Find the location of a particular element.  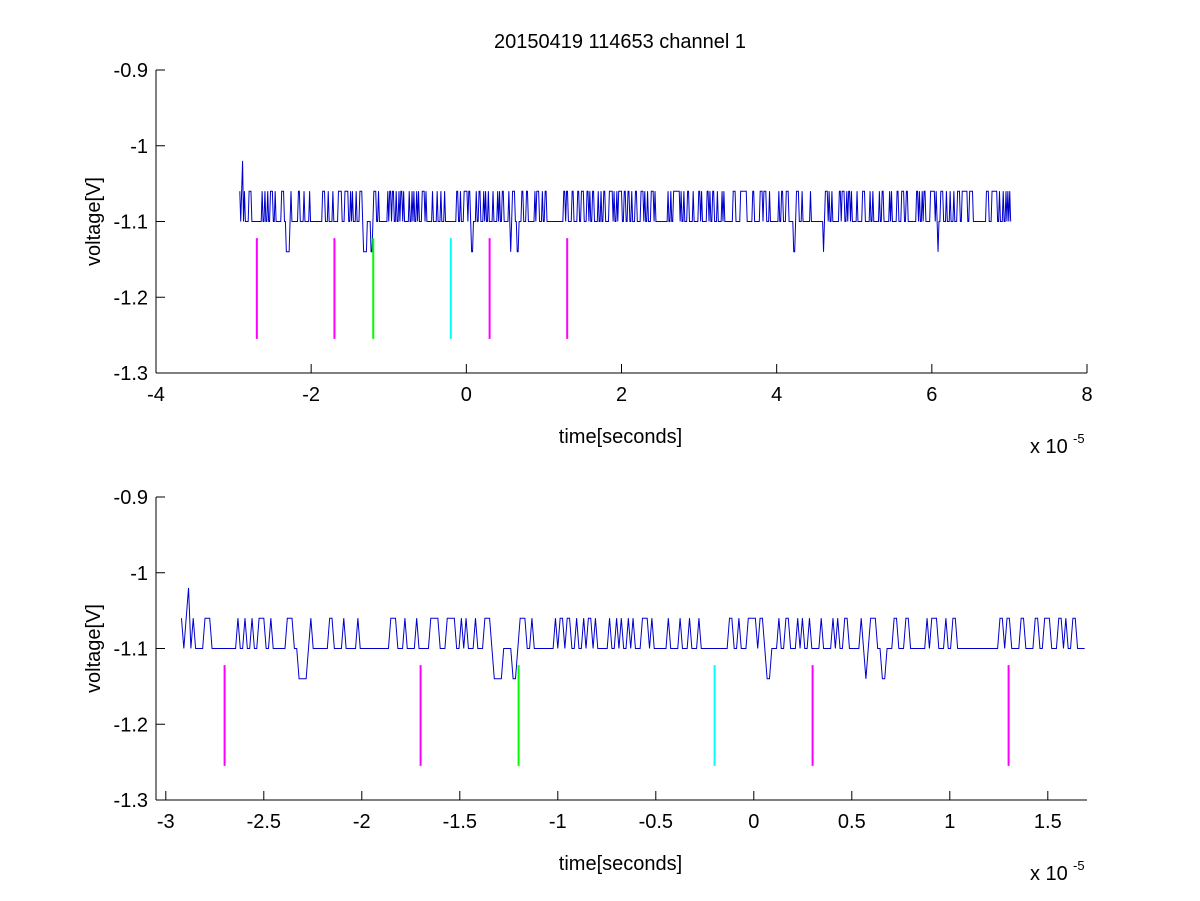

x-tick-label: 1 is located at coordinates (949, 822).